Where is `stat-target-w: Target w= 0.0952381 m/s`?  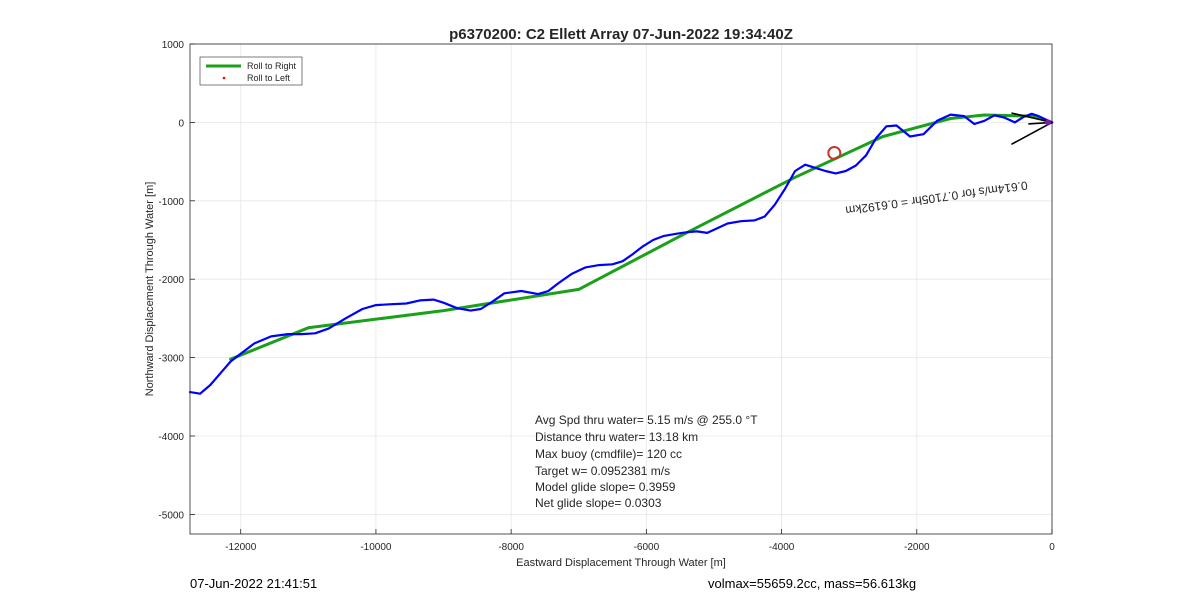 stat-target-w: Target w= 0.0952381 m/s is located at coordinates (602, 471).